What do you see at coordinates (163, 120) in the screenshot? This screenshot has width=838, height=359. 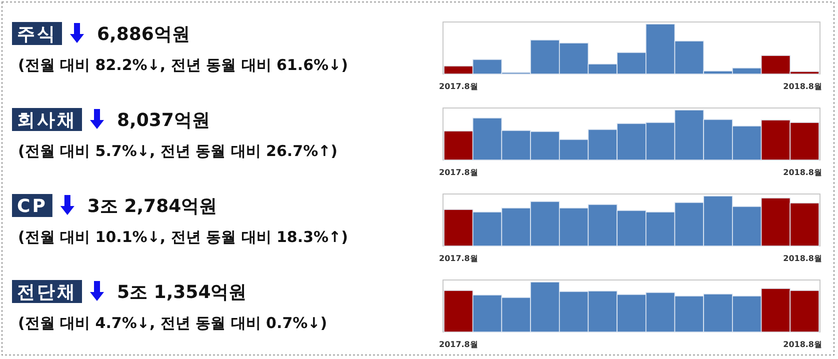 I see `text: 8,037억원` at bounding box center [163, 120].